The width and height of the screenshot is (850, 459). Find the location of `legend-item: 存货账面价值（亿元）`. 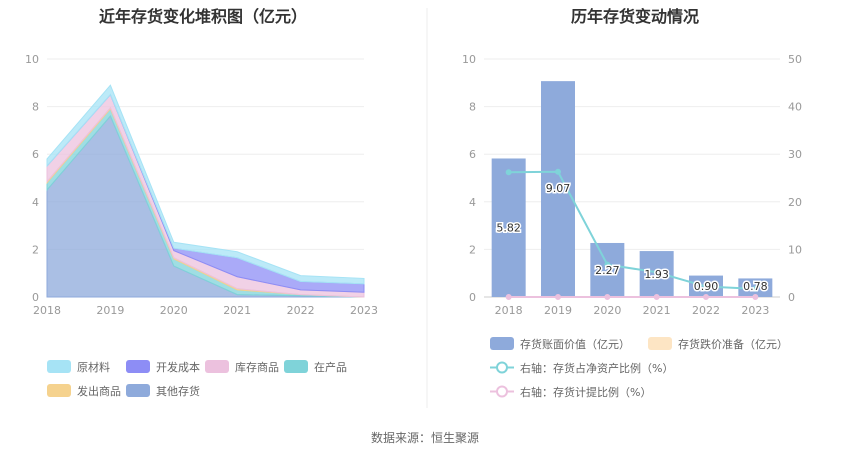

legend-item: 存货账面价值（亿元） is located at coordinates (560, 344).